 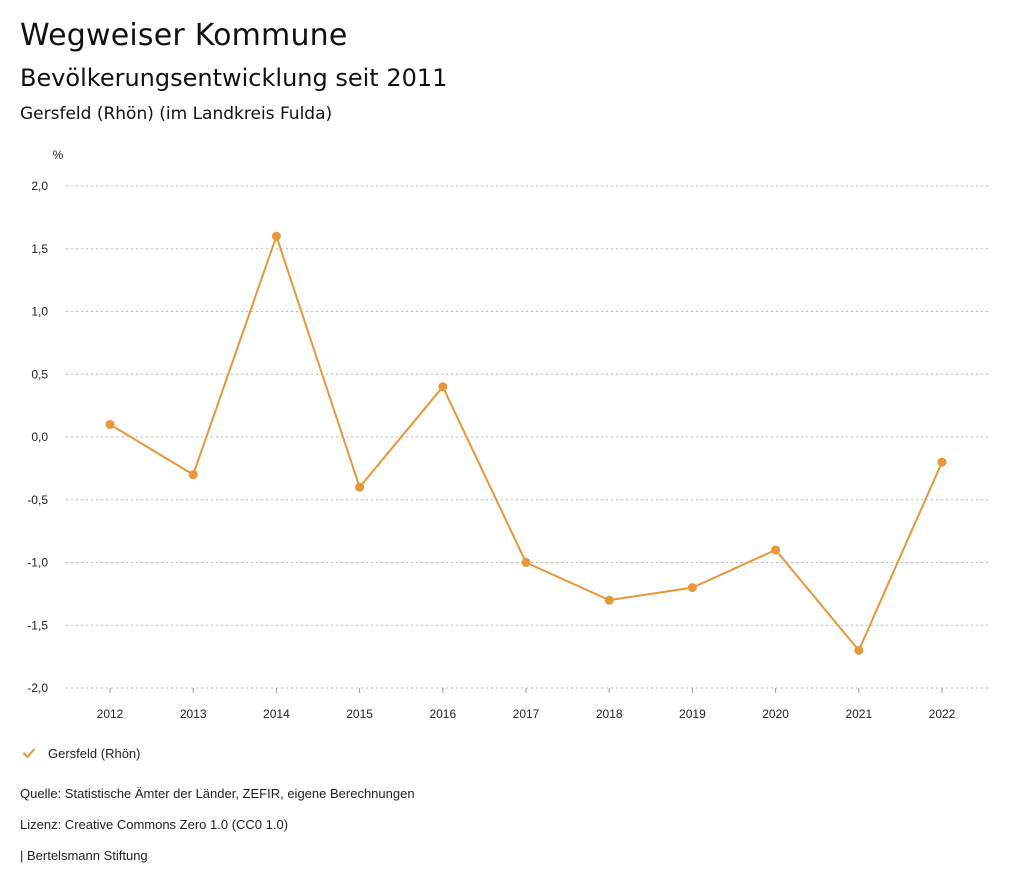 I want to click on y-axis-unit: %, so click(x=58, y=155).